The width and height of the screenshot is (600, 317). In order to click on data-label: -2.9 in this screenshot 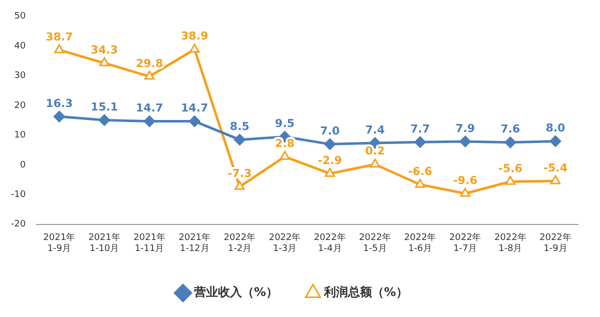, I will do `click(330, 160)`.